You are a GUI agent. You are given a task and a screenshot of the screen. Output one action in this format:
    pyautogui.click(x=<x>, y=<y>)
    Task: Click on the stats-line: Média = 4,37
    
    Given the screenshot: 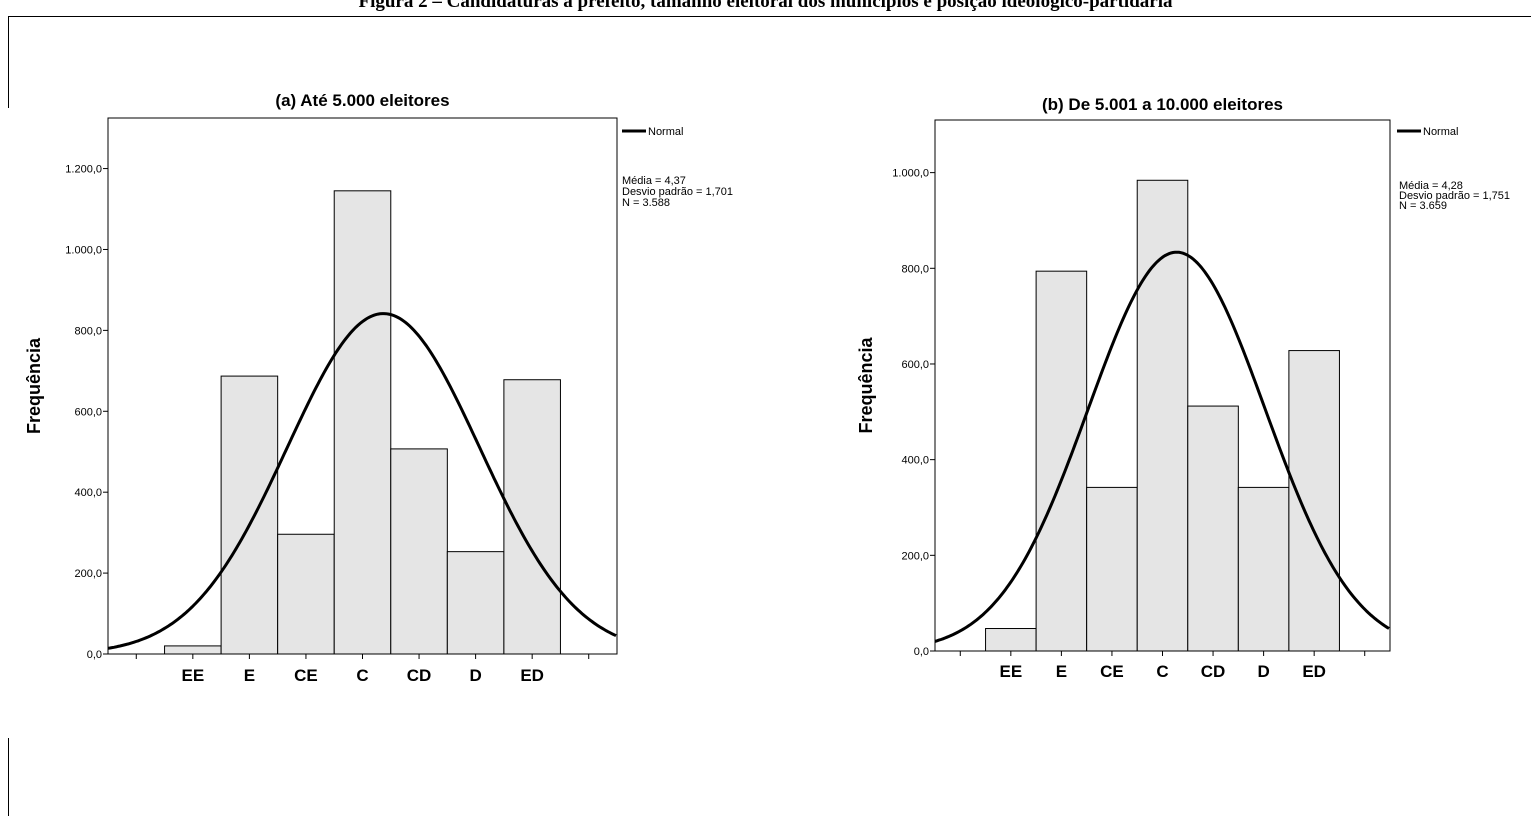 What is the action you would take?
    pyautogui.click(x=654, y=181)
    